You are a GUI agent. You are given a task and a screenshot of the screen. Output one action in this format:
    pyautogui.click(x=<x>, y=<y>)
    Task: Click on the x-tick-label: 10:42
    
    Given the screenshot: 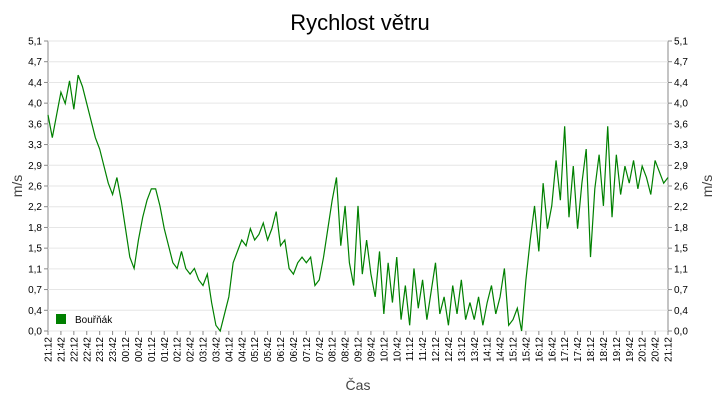 What is the action you would take?
    pyautogui.click(x=397, y=349)
    